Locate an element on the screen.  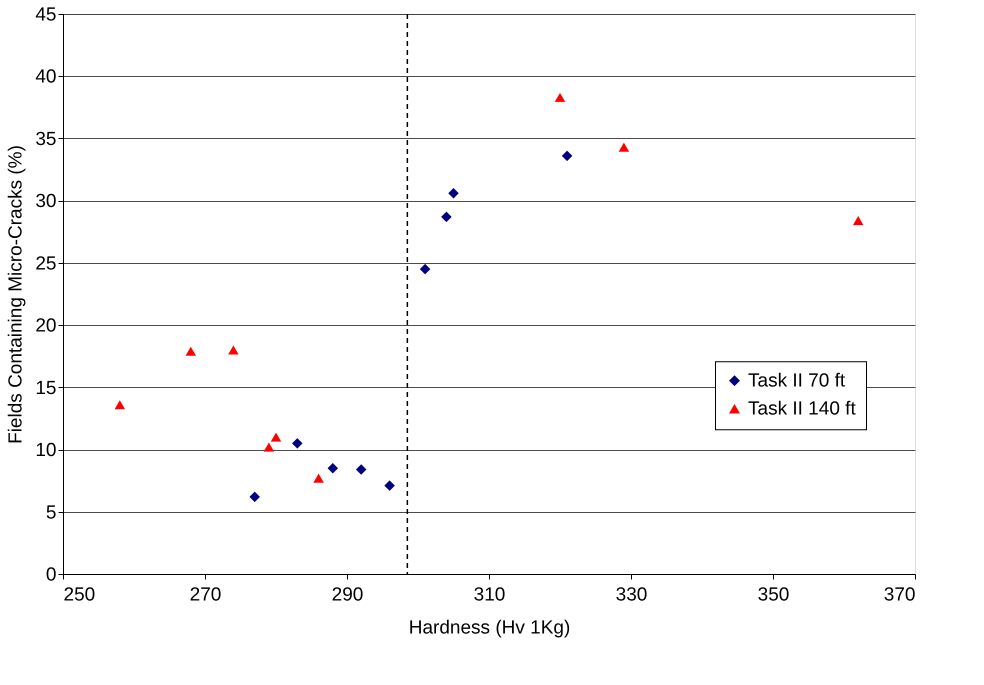
y-tick-label: 40 is located at coordinates (45, 77).